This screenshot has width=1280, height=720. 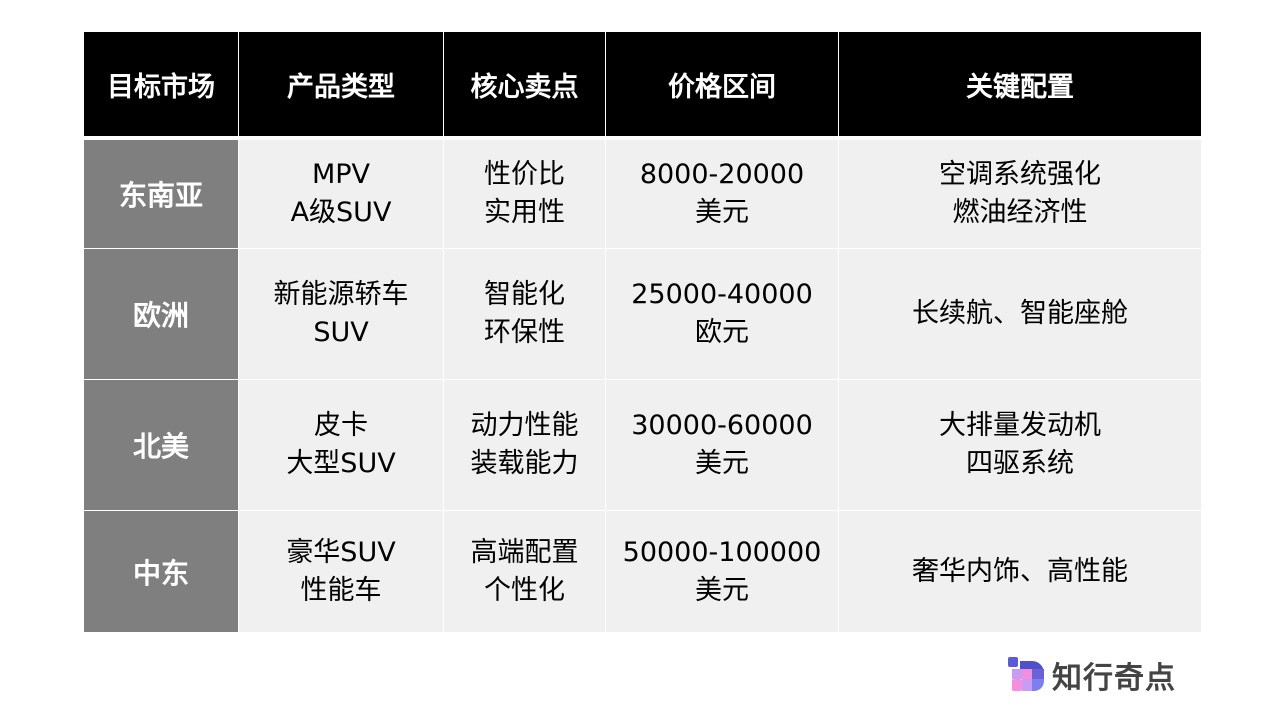 What do you see at coordinates (161, 444) in the screenshot?
I see `row-header-market: 北美` at bounding box center [161, 444].